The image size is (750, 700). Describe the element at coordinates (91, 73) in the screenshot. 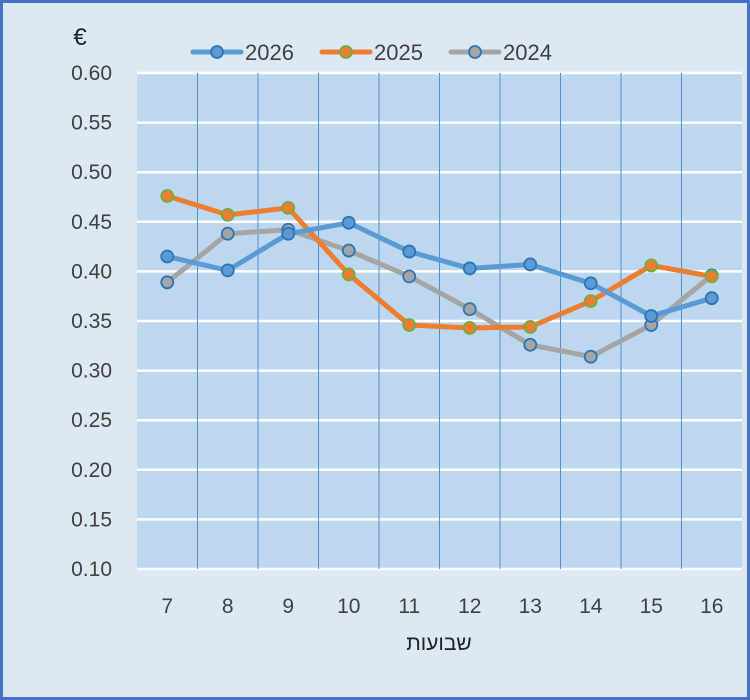

I see `y-tick-label: 0.60` at that location.